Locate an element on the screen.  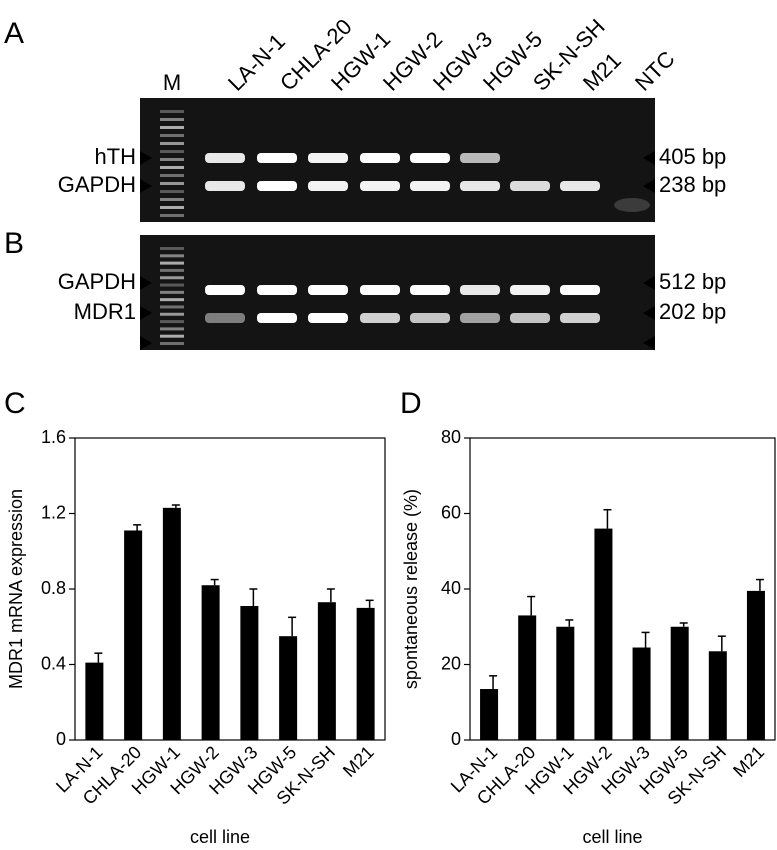
y-tick-label: 1.6 is located at coordinates (53, 437).